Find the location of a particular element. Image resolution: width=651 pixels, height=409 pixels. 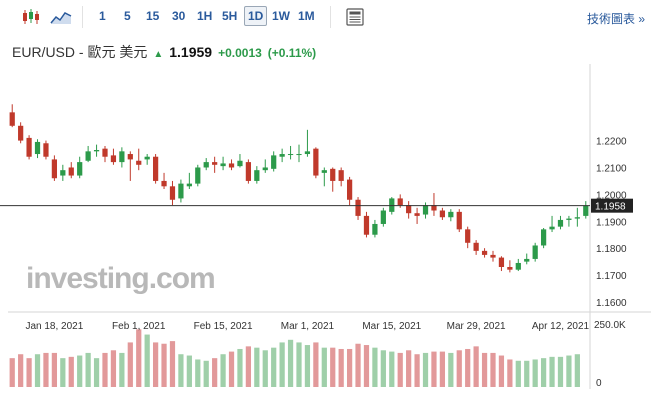

interval-1w: 1W is located at coordinates (281, 16).